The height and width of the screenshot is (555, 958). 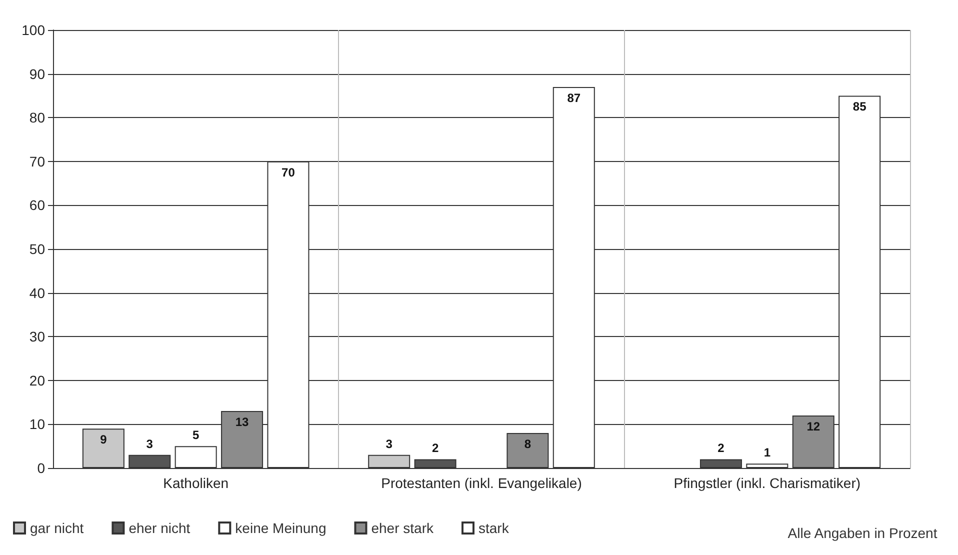 What do you see at coordinates (196, 483) in the screenshot?
I see `x-tick-label: Katholiken` at bounding box center [196, 483].